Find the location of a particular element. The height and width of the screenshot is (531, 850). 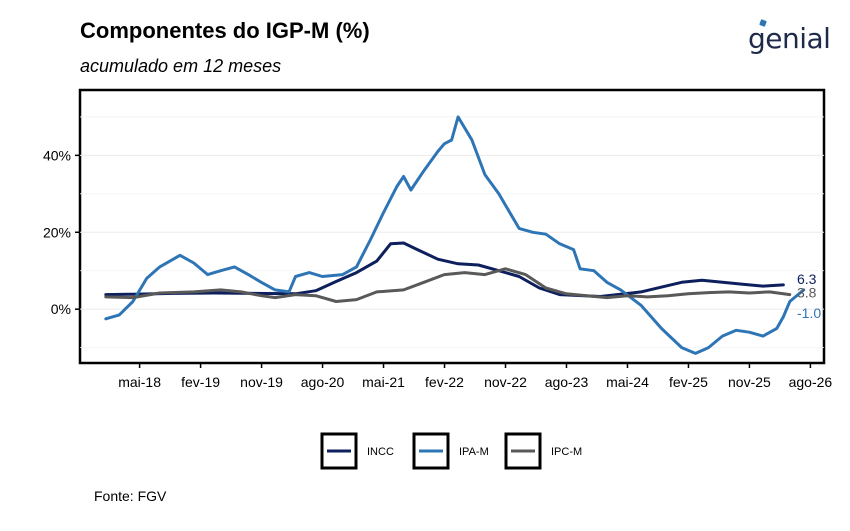

x-tick-label: mai-18 is located at coordinates (139, 382).